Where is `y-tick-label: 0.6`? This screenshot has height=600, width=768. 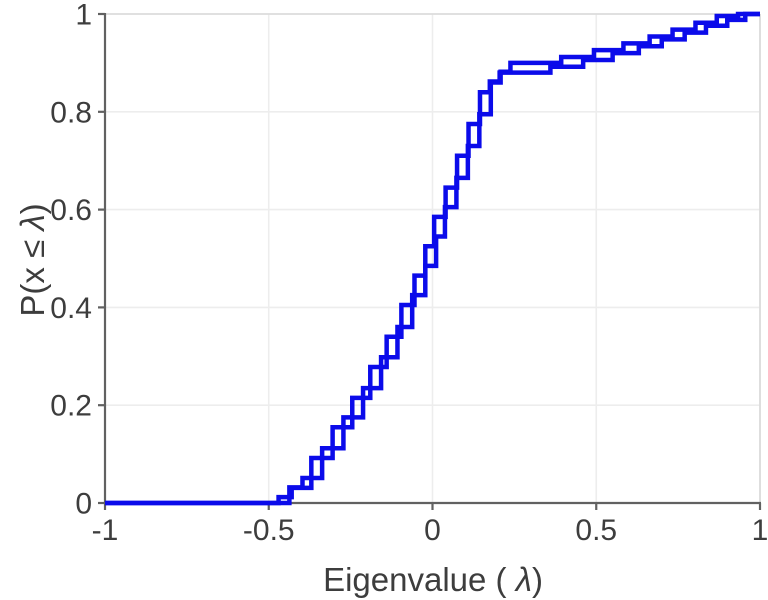
y-tick-label: 0.6 is located at coordinates (71, 210).